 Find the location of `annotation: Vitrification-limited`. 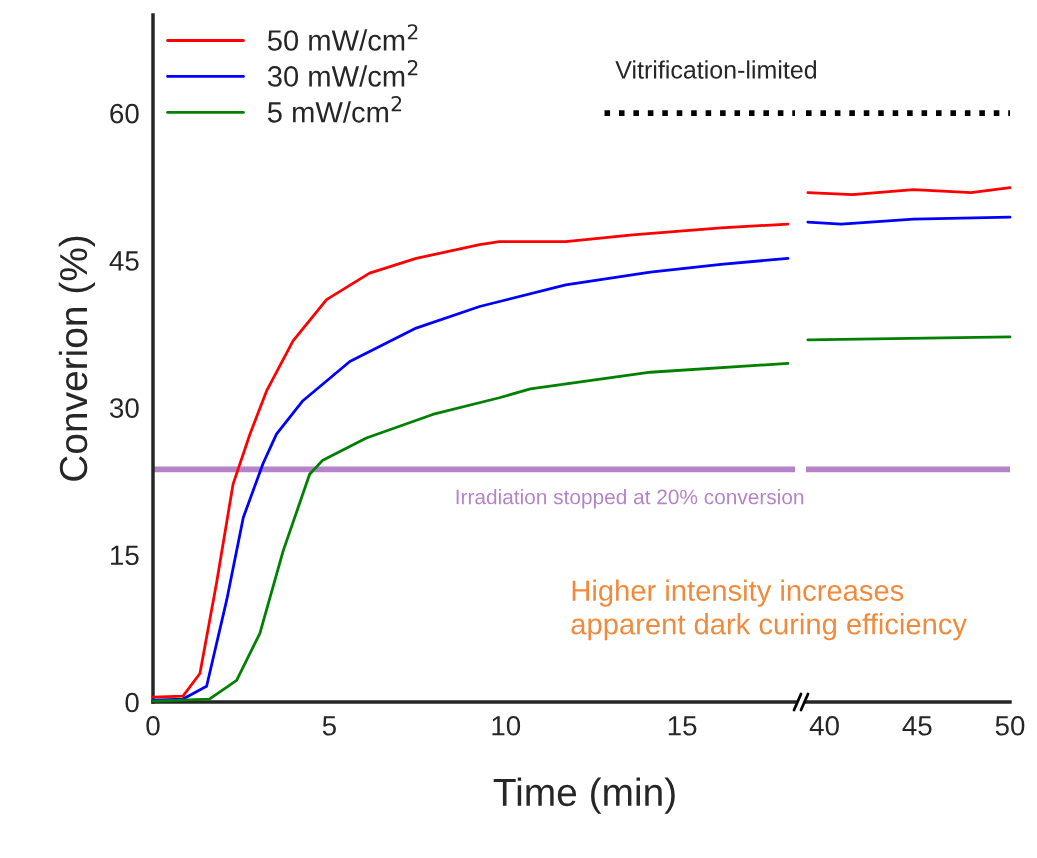

annotation: Vitrification-limited is located at coordinates (716, 69).